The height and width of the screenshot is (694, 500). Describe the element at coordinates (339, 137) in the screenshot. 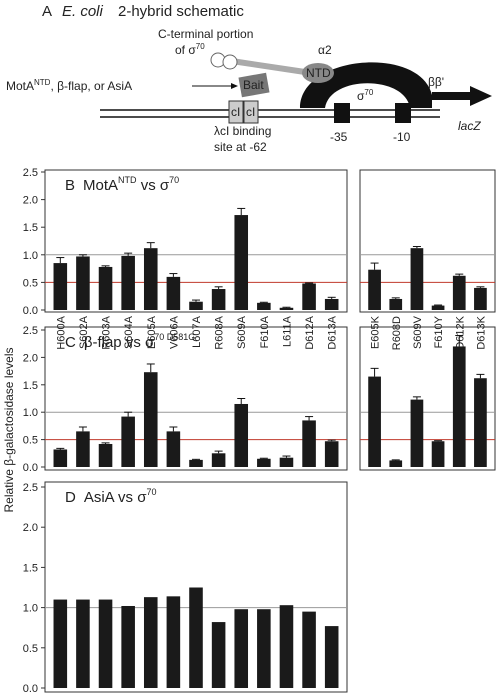

I see `label: -35` at that location.